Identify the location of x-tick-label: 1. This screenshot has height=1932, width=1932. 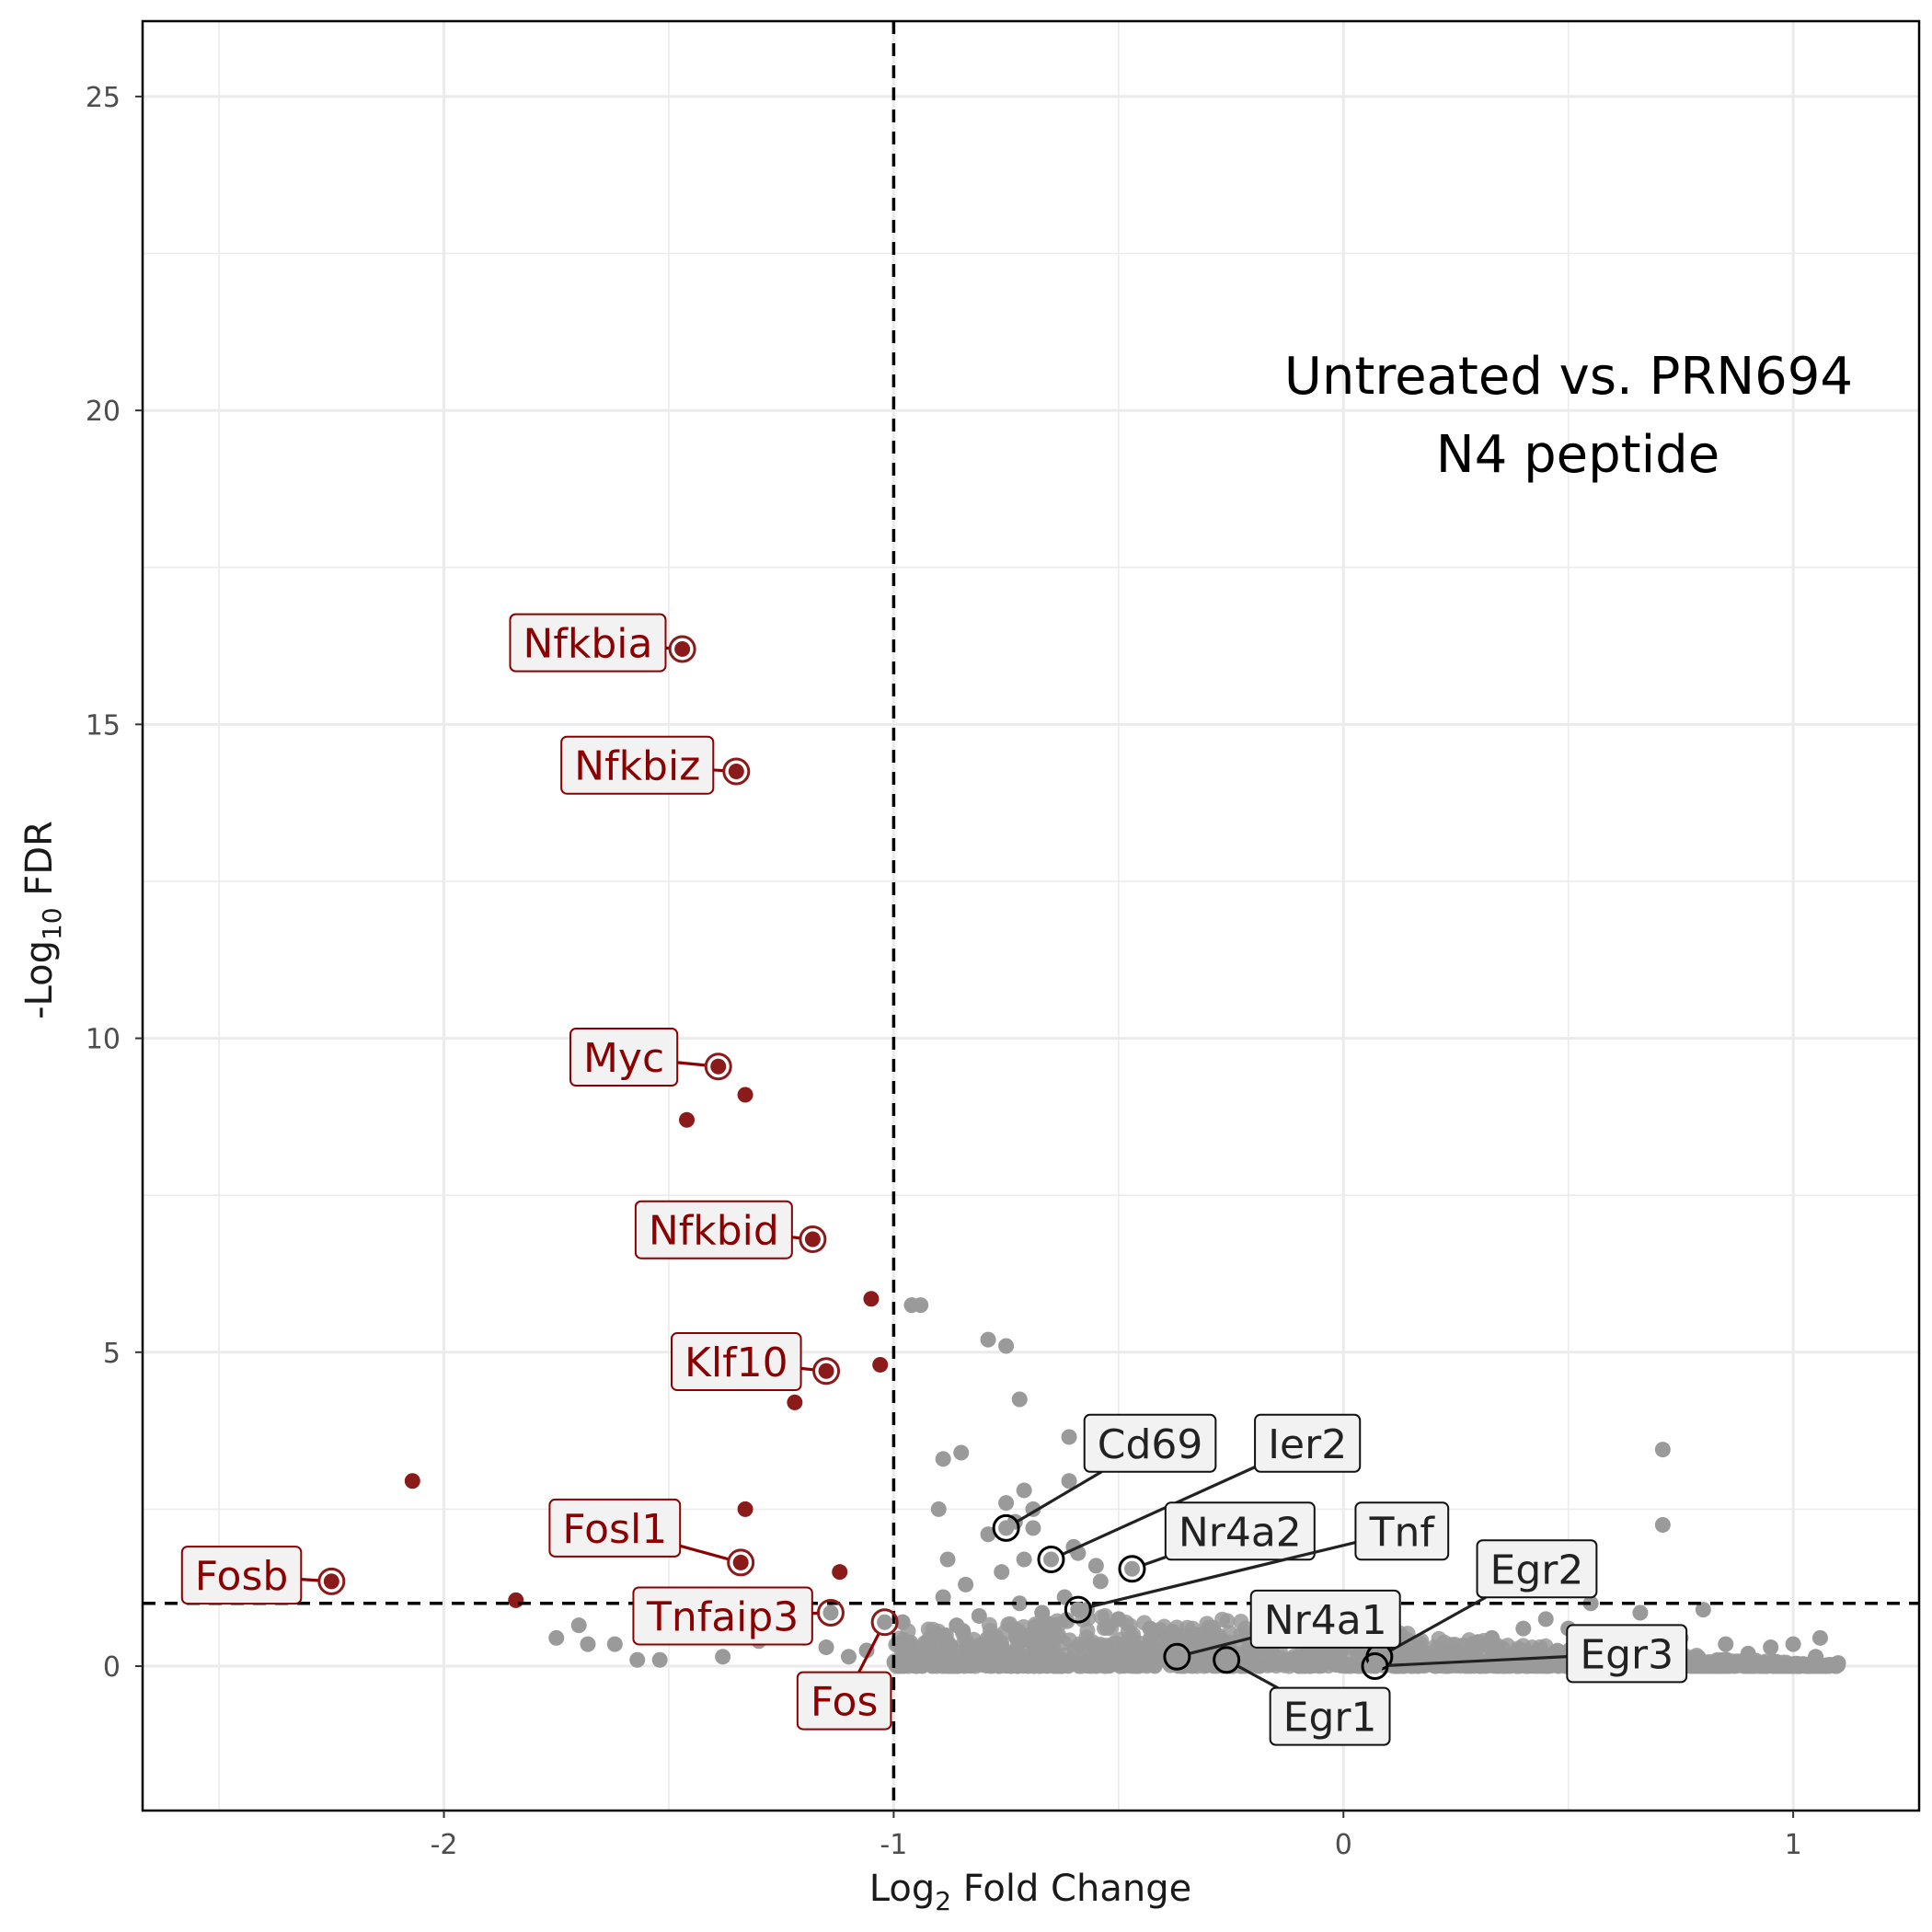
(1793, 1845).